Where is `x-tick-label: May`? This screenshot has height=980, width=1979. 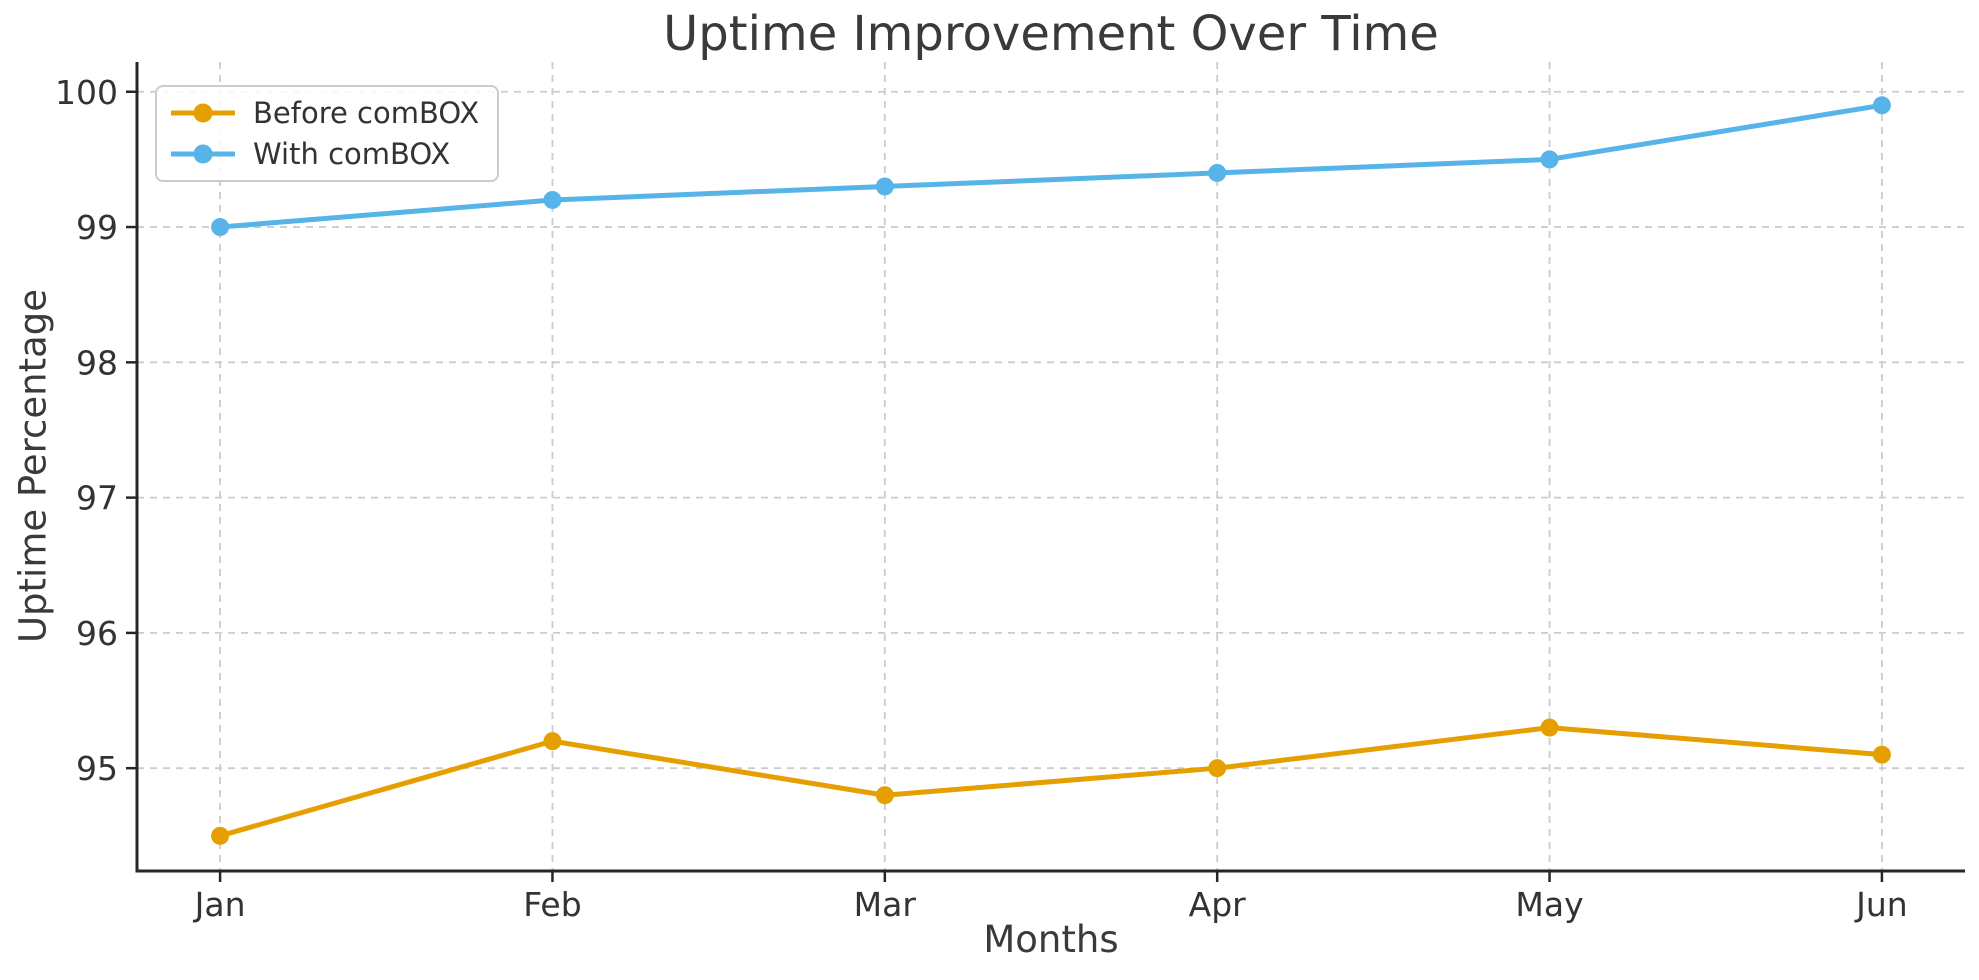
x-tick-label: May is located at coordinates (1549, 904).